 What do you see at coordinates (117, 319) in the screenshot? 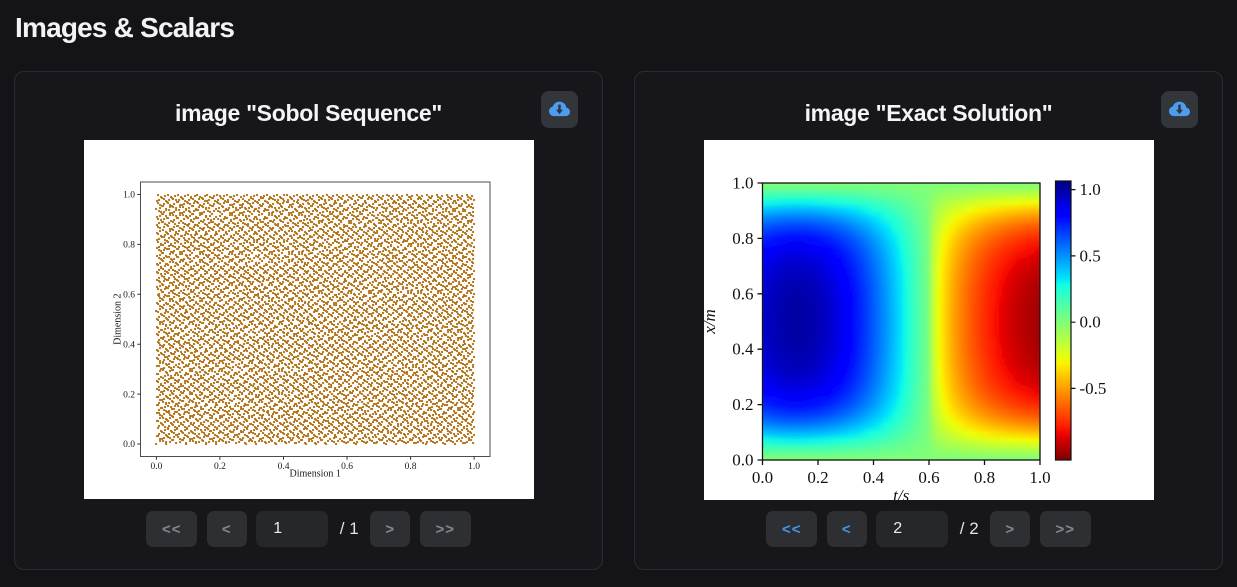
I see `svg-text: Dimension 2` at bounding box center [117, 319].